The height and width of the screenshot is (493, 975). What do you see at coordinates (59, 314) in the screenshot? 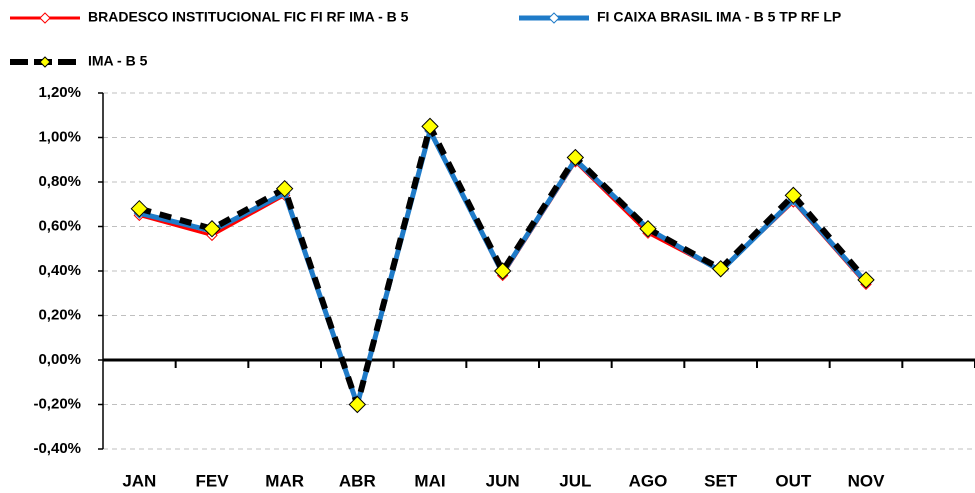
I see `y-tick-label: 0,20%` at bounding box center [59, 314].